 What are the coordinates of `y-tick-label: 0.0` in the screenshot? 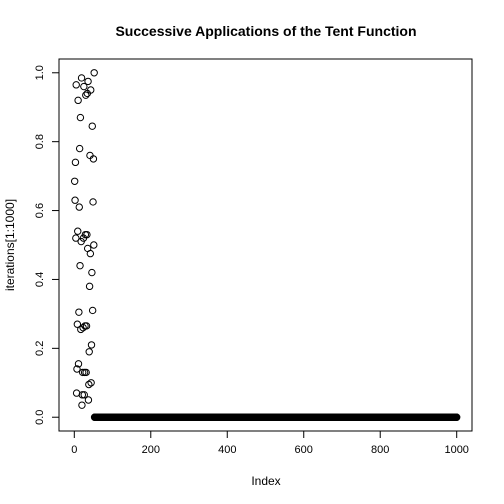 It's located at (40, 417).